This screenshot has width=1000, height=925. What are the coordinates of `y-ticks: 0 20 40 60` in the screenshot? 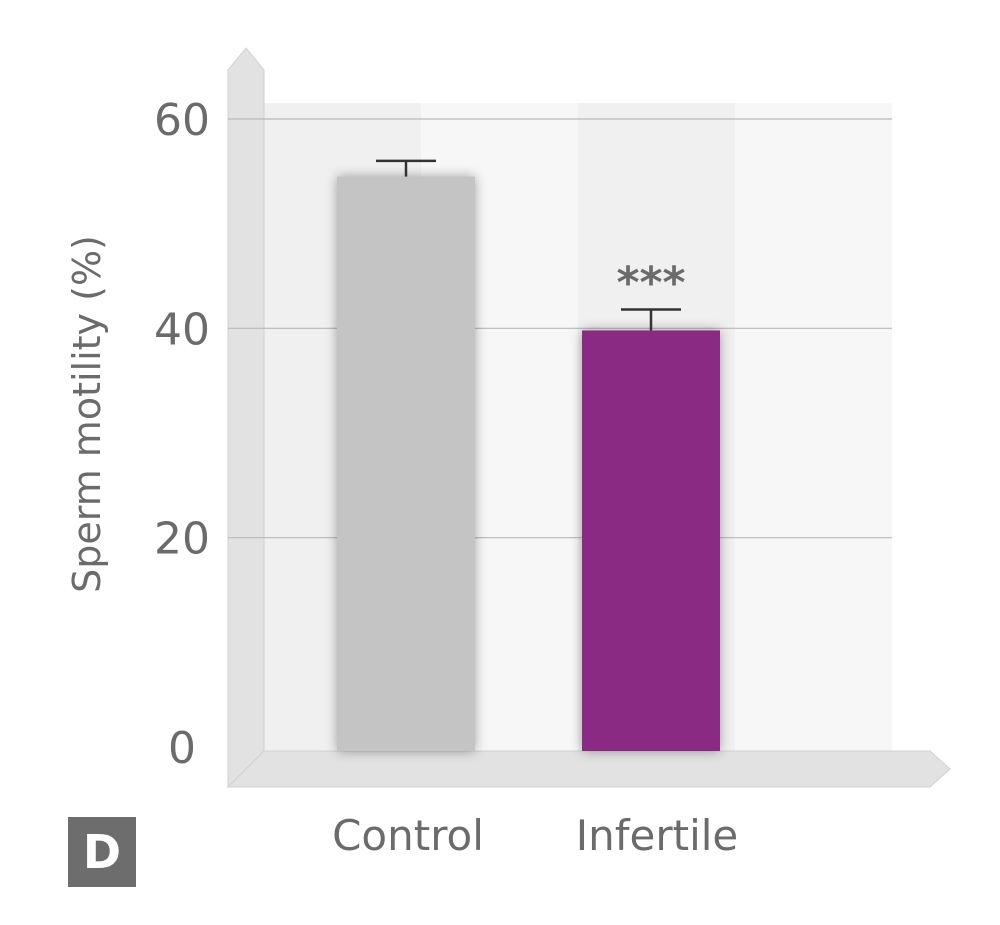 It's located at (182, 434).